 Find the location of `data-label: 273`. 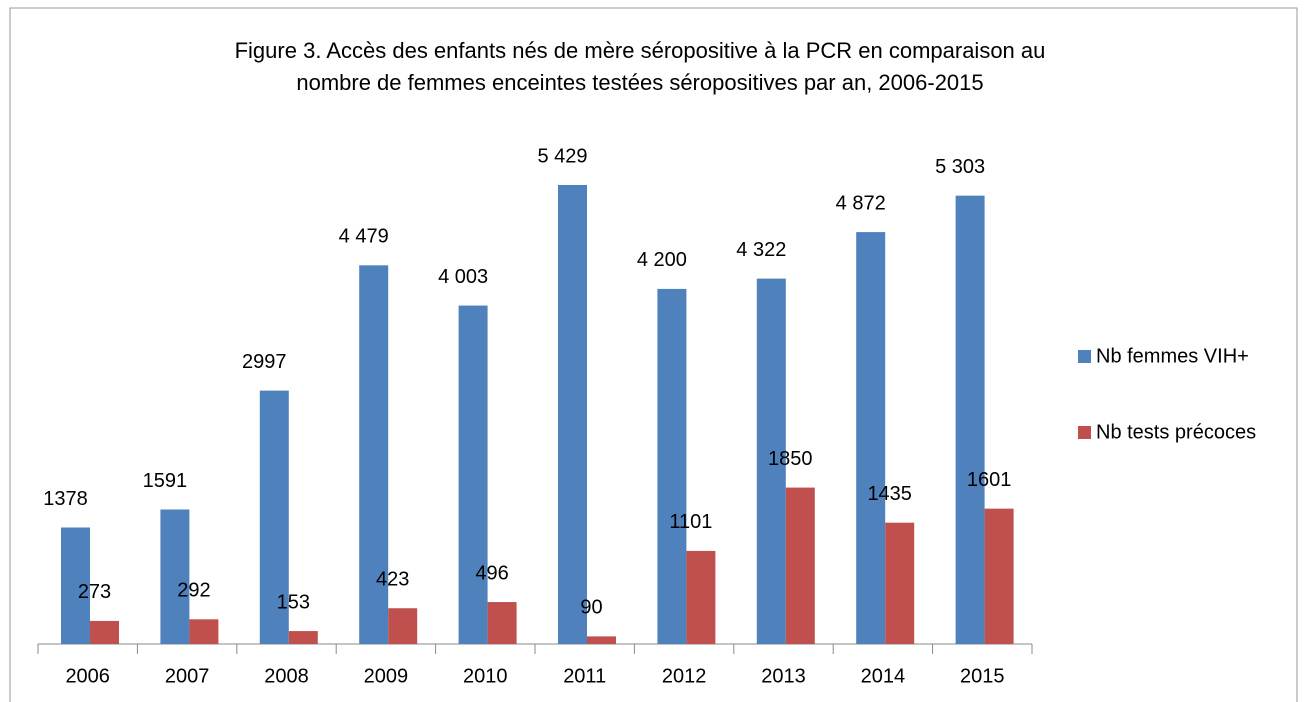

data-label: 273 is located at coordinates (94, 592).